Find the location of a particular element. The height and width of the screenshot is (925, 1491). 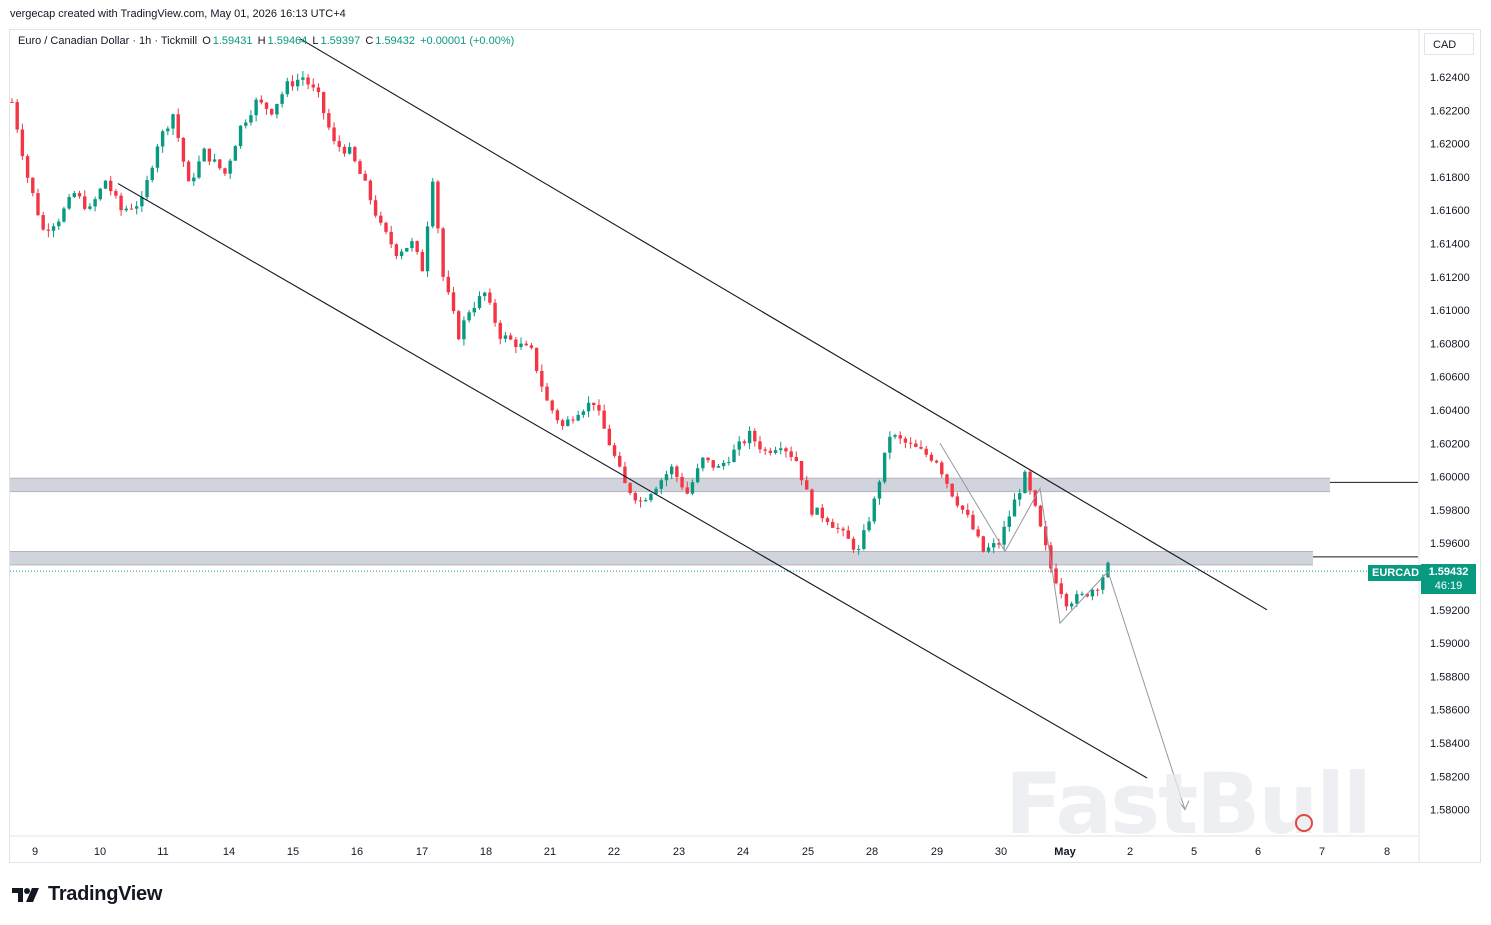

low-label: L is located at coordinates (315, 41).